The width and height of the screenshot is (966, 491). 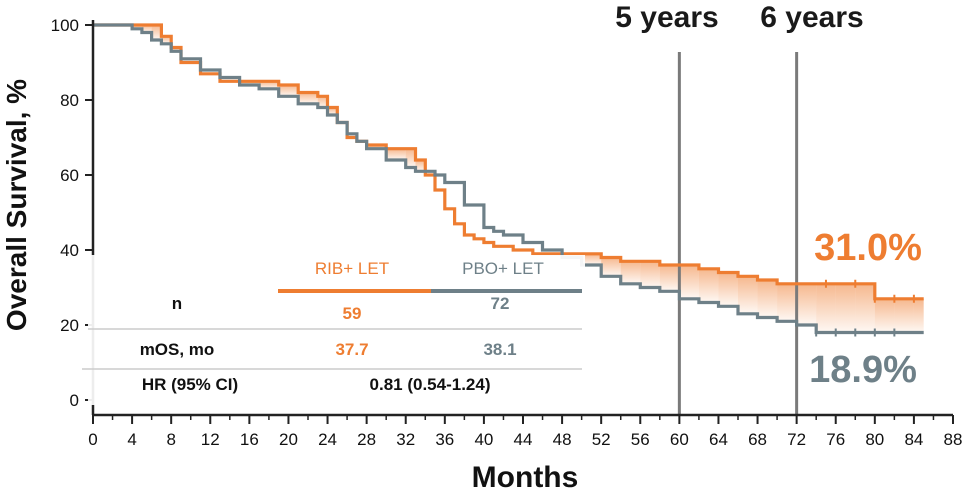 What do you see at coordinates (288, 439) in the screenshot?
I see `x-tick-label: 20` at bounding box center [288, 439].